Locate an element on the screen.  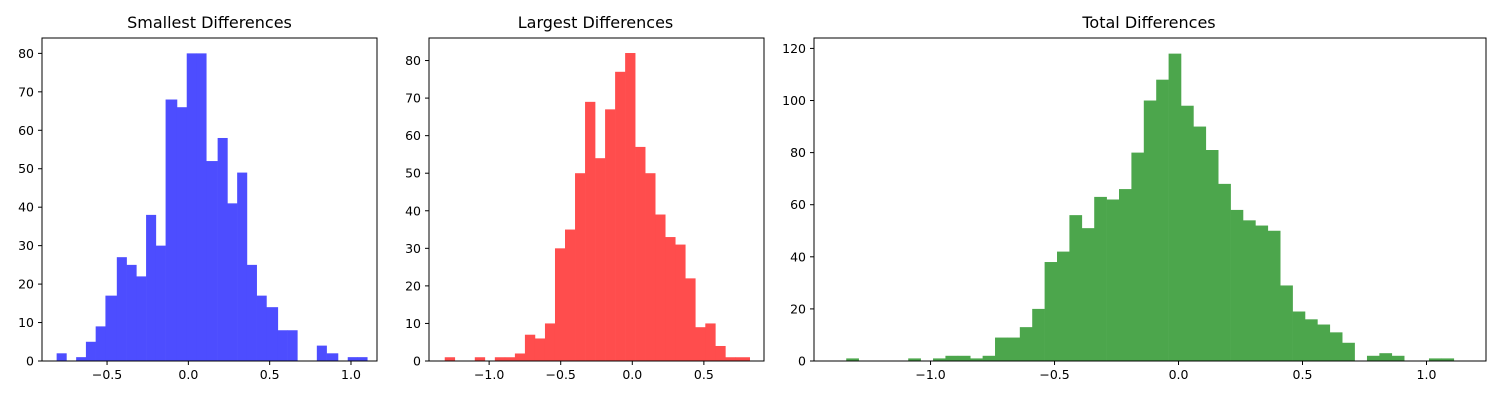
x-axis-ticks: −1.0 −0.5 0.0 0.5 is located at coordinates (594, 371).